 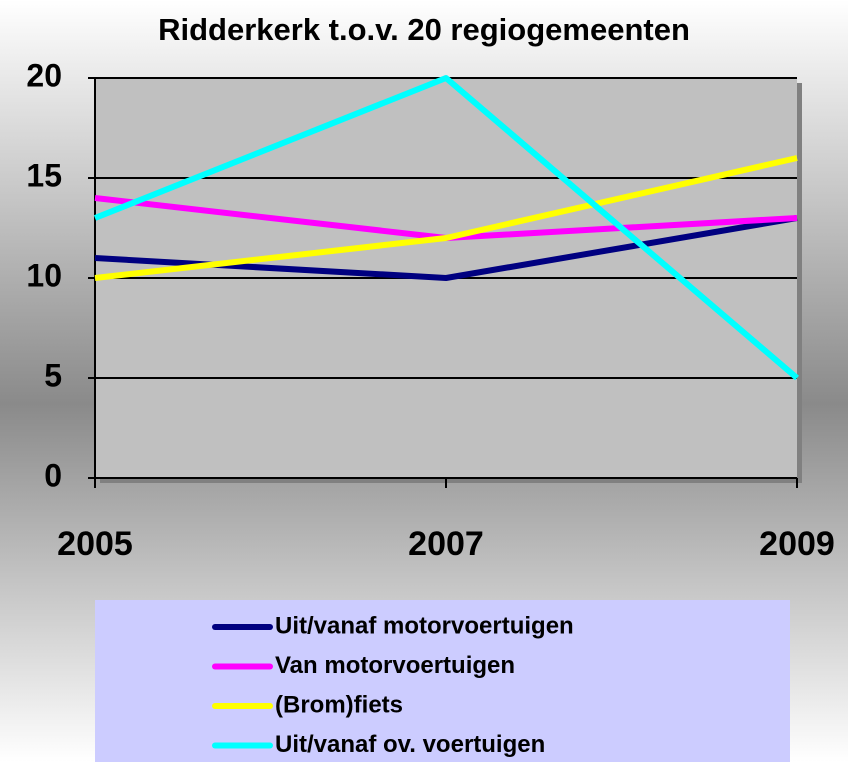 What do you see at coordinates (53, 375) in the screenshot?
I see `y-tick-label: 5` at bounding box center [53, 375].